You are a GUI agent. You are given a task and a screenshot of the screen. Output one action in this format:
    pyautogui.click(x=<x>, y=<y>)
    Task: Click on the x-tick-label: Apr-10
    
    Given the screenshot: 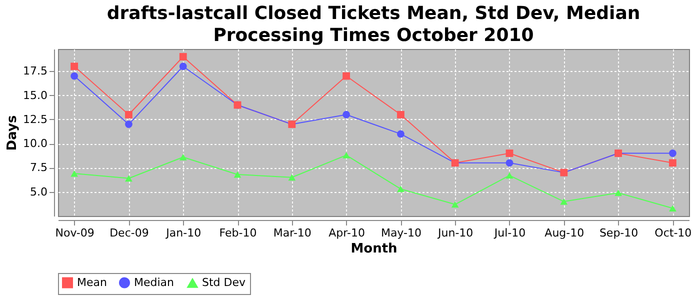 What is the action you would take?
    pyautogui.click(x=346, y=233)
    